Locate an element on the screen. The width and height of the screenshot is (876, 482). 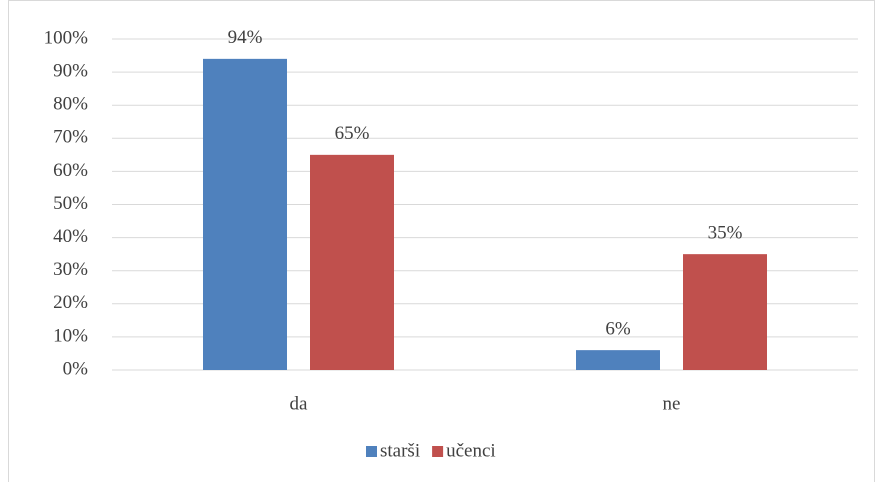
y-tick-label: 70% is located at coordinates (70, 137).